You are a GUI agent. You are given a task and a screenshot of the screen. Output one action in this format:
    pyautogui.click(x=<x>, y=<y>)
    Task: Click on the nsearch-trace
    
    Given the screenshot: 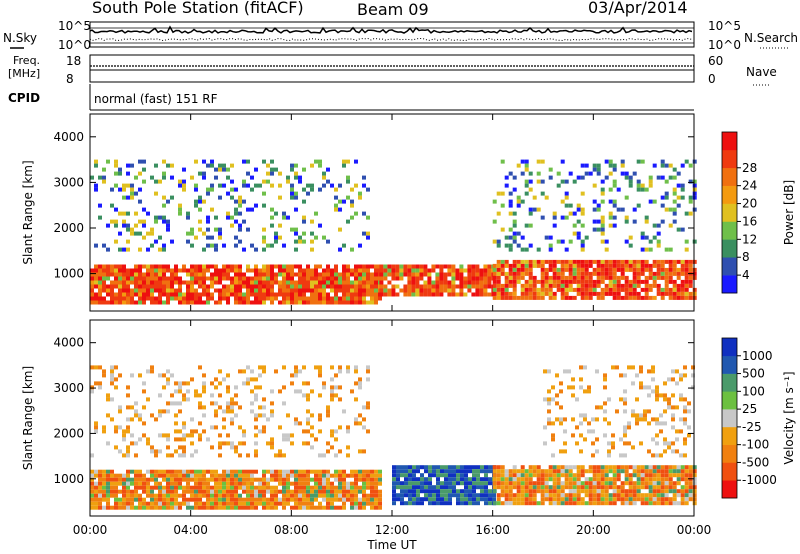 What is the action you would take?
    pyautogui.click(x=391, y=39)
    